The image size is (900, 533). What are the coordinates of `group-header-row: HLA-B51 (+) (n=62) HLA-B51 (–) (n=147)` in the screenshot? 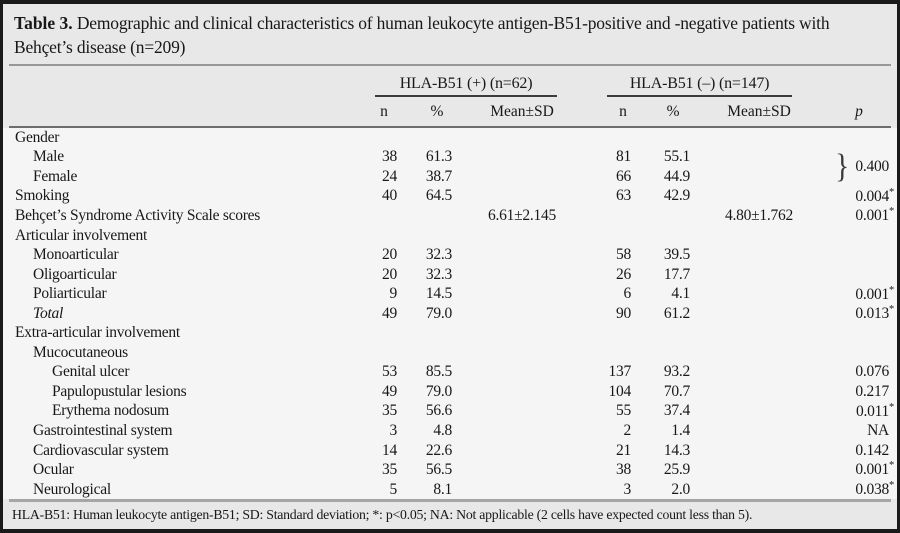 It's located at (450, 81).